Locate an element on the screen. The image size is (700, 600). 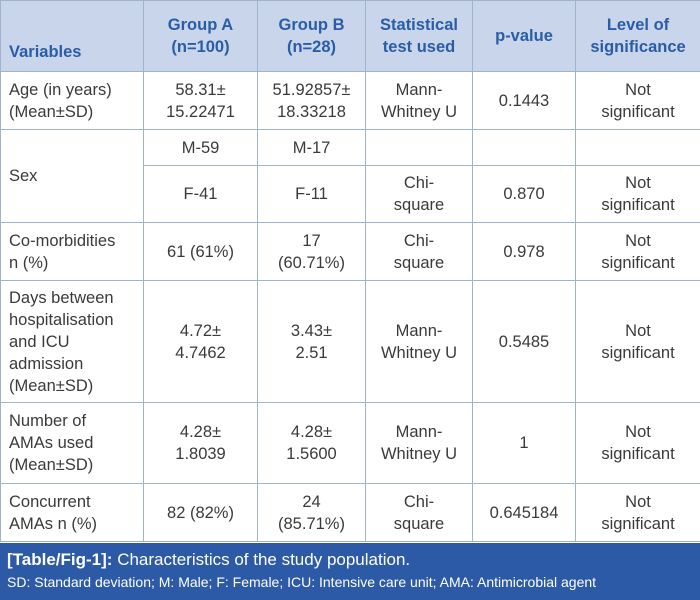
cell-group-a: 58.31± 15.22471 is located at coordinates (200, 100).